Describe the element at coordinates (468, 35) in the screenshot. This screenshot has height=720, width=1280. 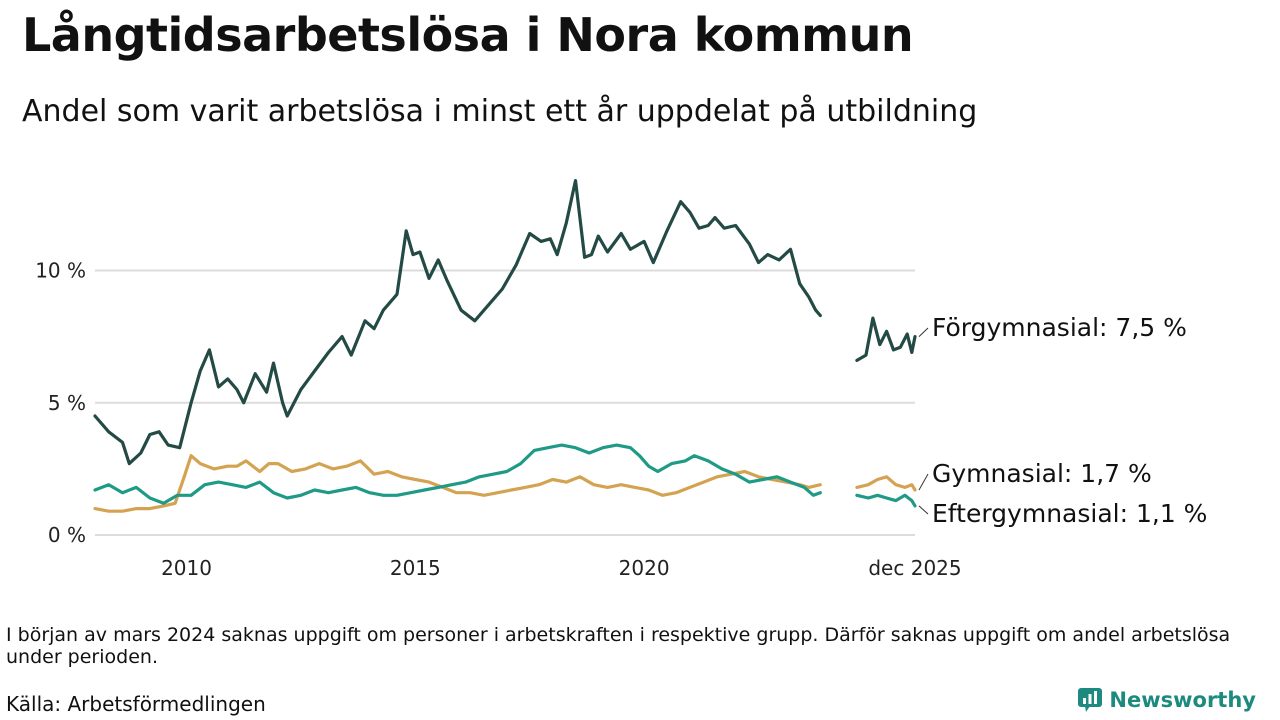
I see `chart-title: Långtidsarbetslösa i Nora kommun` at that location.